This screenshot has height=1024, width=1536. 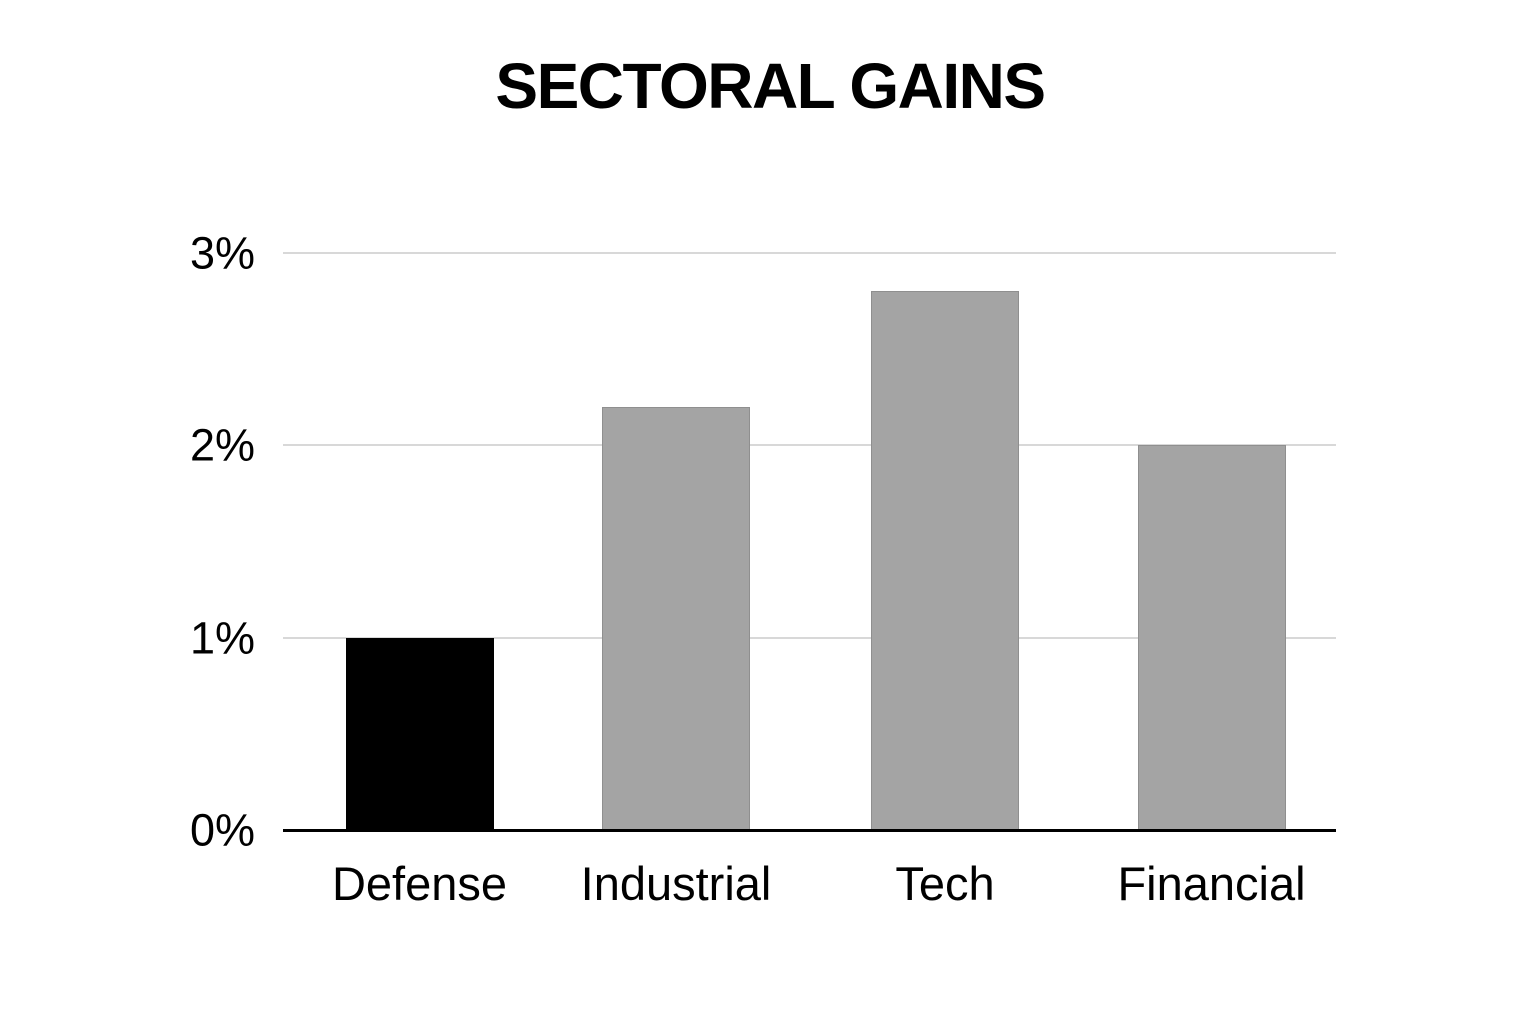 I want to click on x-axis-label-defense: Defense, so click(x=419, y=883).